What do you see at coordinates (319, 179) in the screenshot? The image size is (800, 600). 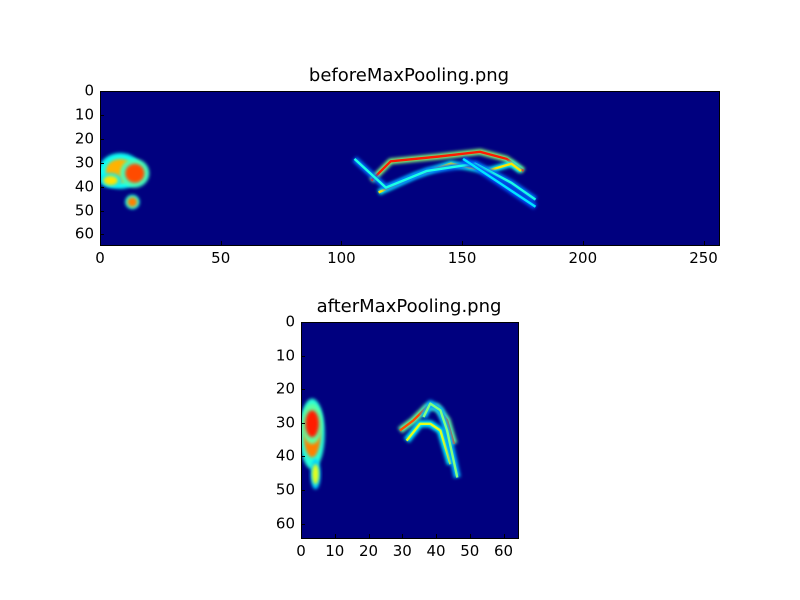 I see `heatmap-before-image` at bounding box center [319, 179].